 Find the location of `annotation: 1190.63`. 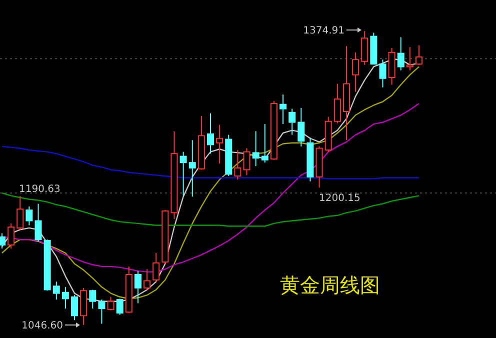

annotation: 1190.63 is located at coordinates (39, 189).